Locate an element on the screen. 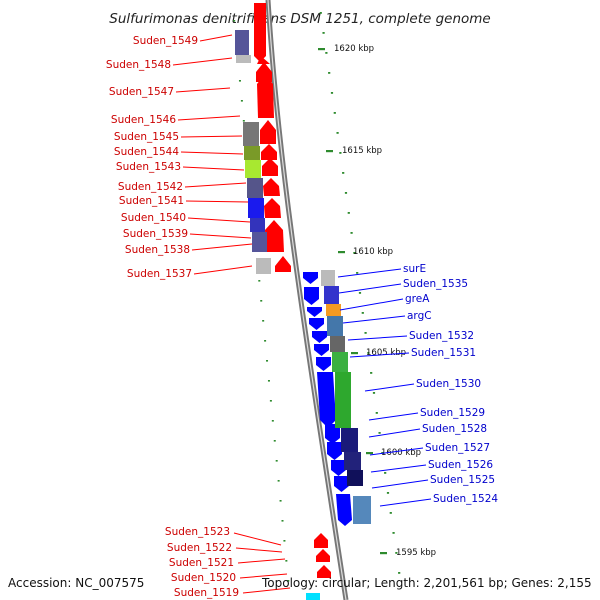 The image size is (600, 600). gene-label: Suden_1522 is located at coordinates (199, 548).